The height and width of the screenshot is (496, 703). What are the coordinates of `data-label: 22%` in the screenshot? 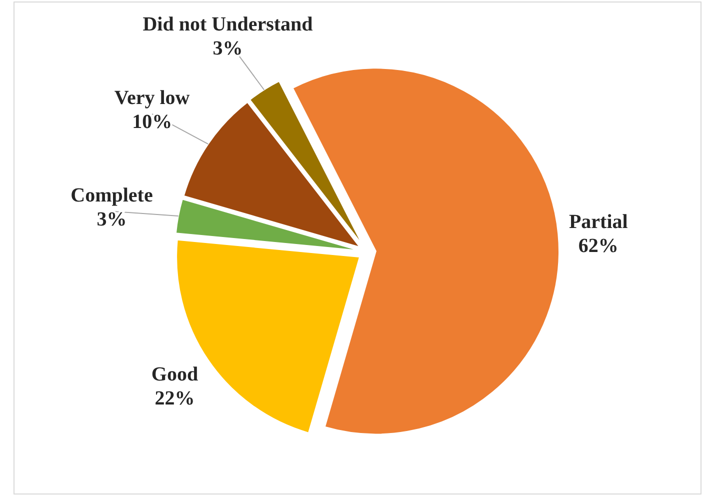 It's located at (174, 399).